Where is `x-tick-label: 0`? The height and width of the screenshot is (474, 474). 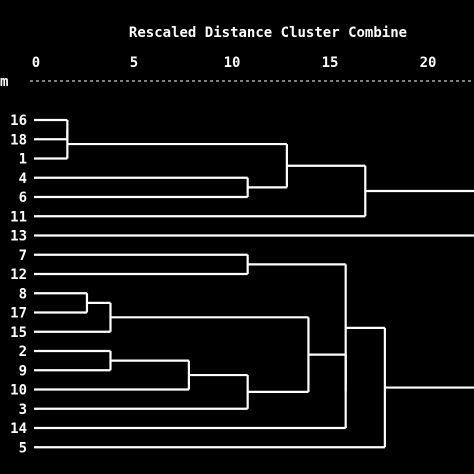
x-tick-label: 0 is located at coordinates (36, 63).